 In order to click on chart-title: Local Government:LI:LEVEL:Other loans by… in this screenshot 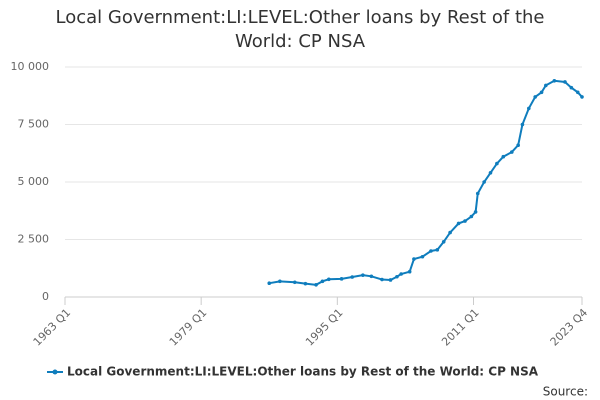, I will do `click(300, 29)`.